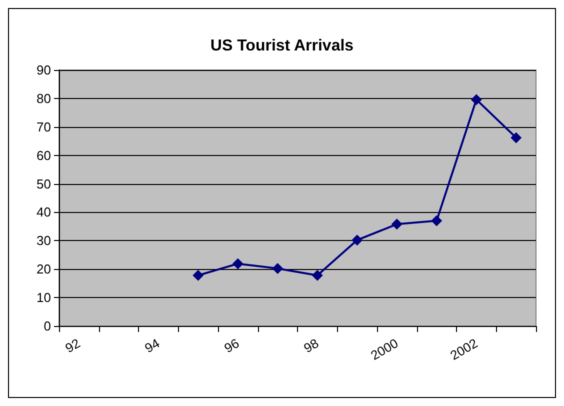 Image resolution: width=564 pixels, height=406 pixels. Describe the element at coordinates (464, 349) in the screenshot. I see `x-tick-label: 2002` at that location.